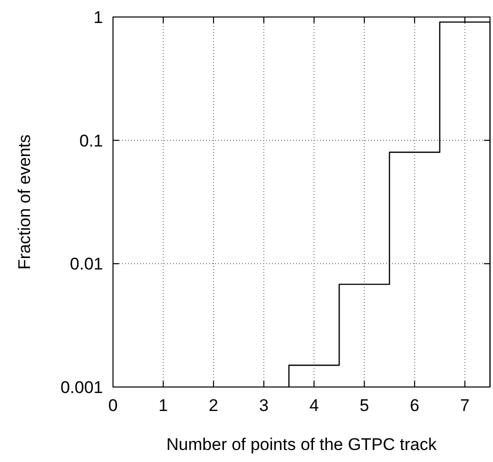  I want to click on x-tick-label: 4, so click(314, 405).